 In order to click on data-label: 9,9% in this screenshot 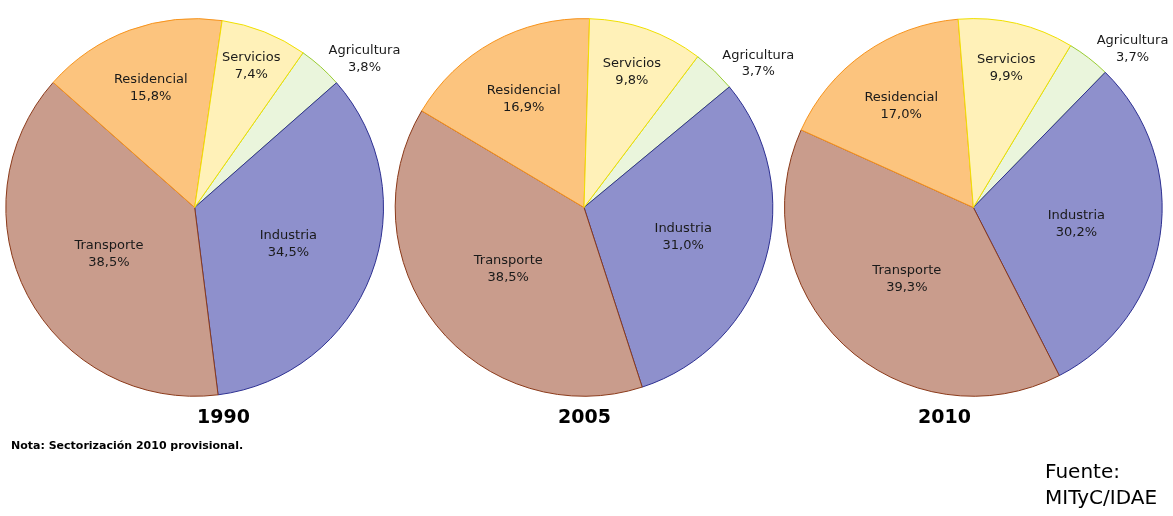, I will do `click(1006, 75)`.